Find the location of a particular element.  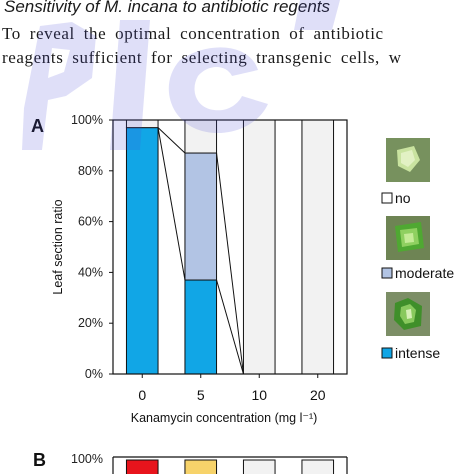

leaf-moderate-response-photo is located at coordinates (408, 238).